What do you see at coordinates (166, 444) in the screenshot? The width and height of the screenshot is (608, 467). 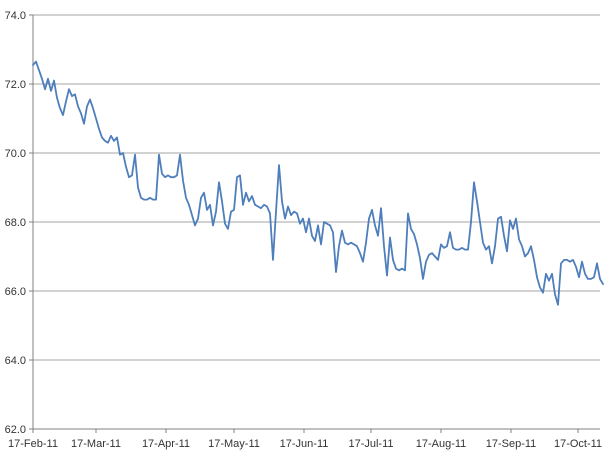 I see `x-axis-label: 17-Apr-11` at bounding box center [166, 444].